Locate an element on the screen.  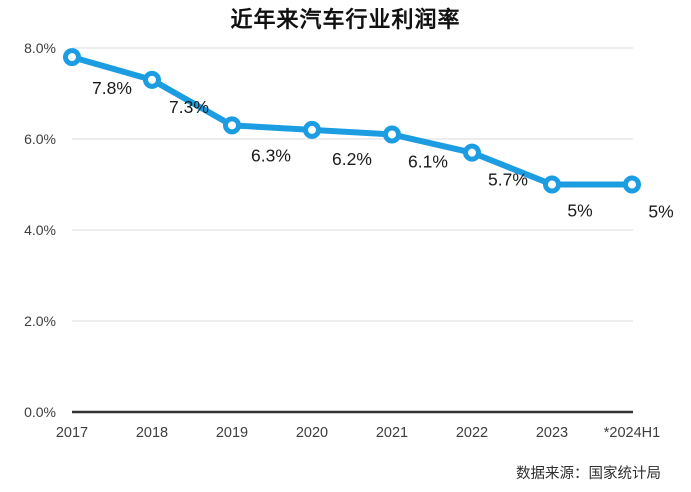
x-axis-tick-label: 2017 is located at coordinates (72, 433).